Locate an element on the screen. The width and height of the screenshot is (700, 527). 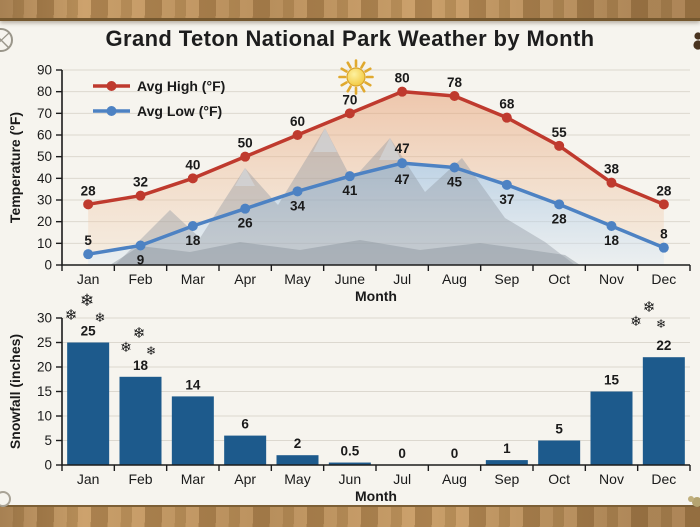
legend-label: Avg High (°F) is located at coordinates (181, 86).